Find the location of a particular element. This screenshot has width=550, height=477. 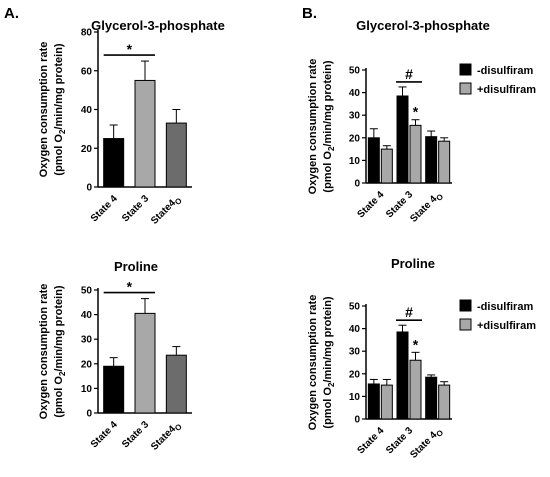

chart-title: Proline is located at coordinates (136, 266).